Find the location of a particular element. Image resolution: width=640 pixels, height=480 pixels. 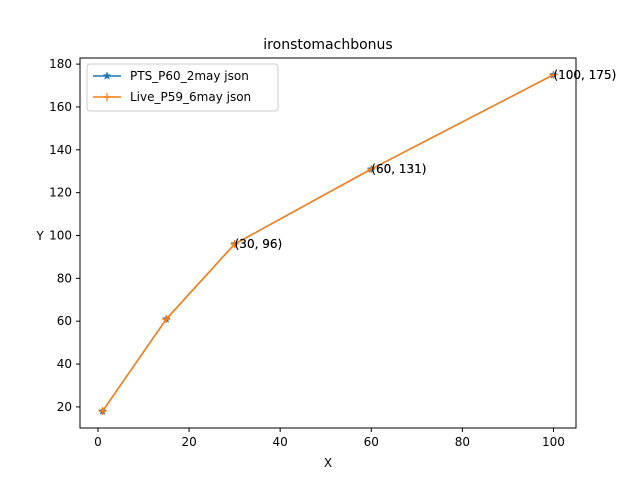

x-axis-label: X is located at coordinates (328, 463).